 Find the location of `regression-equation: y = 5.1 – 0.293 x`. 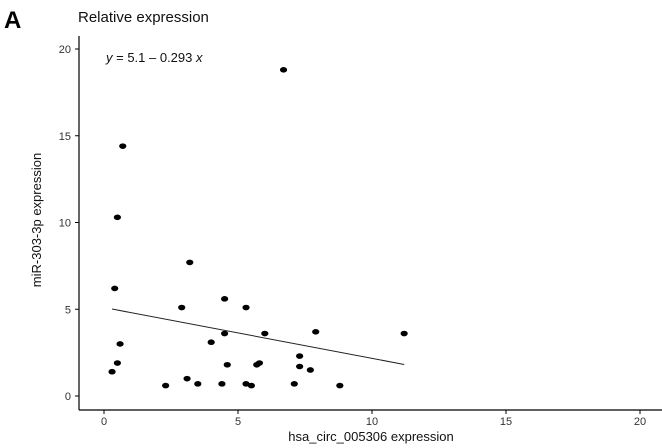

regression-equation: y = 5.1 – 0.293 x is located at coordinates (154, 57).